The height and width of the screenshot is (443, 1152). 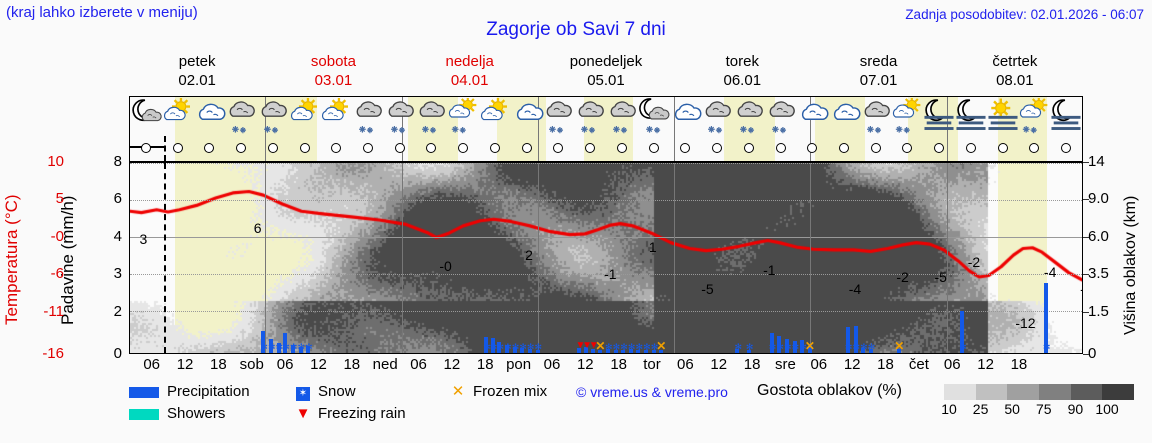 I want to click on temperature-point-label: -10, so click(x=1081, y=289).